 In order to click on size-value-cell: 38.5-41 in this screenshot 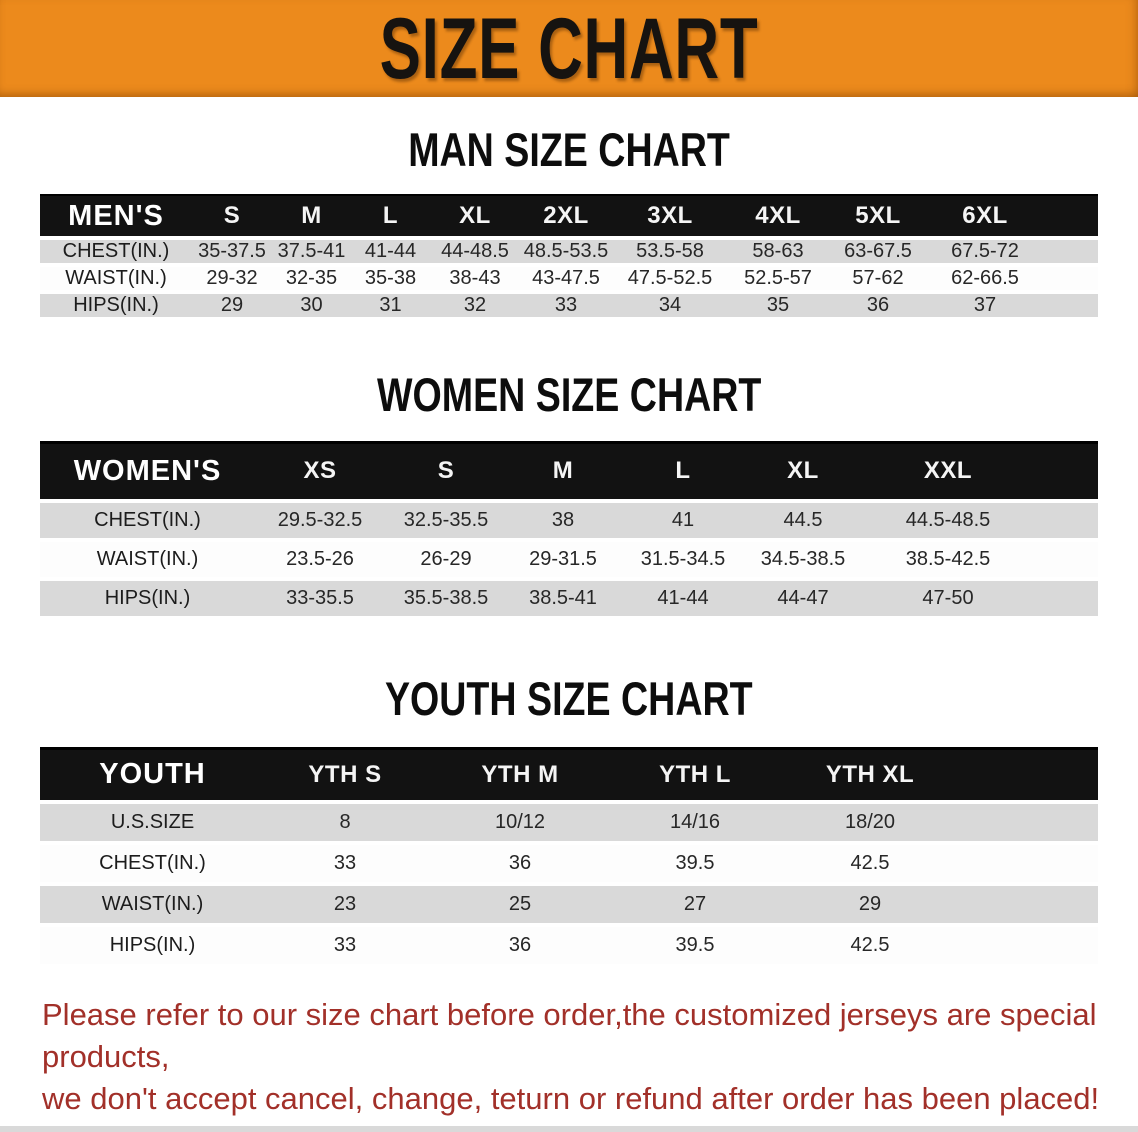, I will do `click(563, 599)`.